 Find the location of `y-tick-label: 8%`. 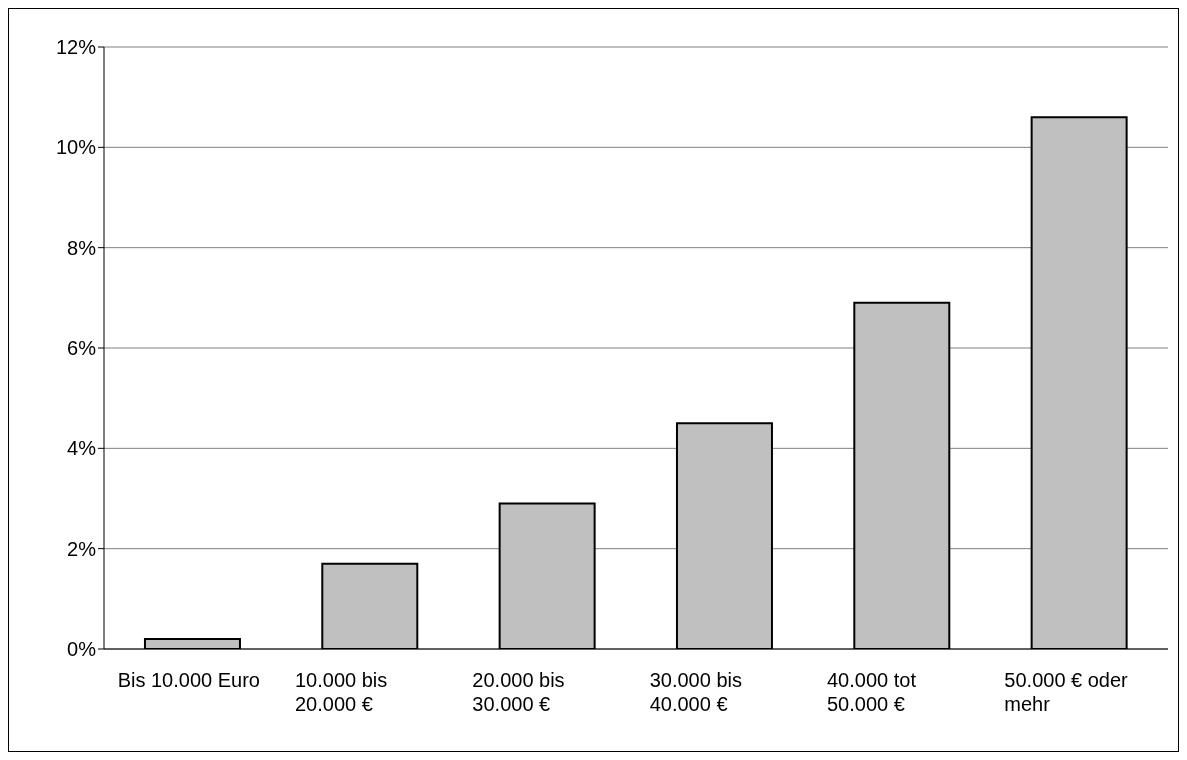

y-tick-label: 8% is located at coordinates (82, 247).